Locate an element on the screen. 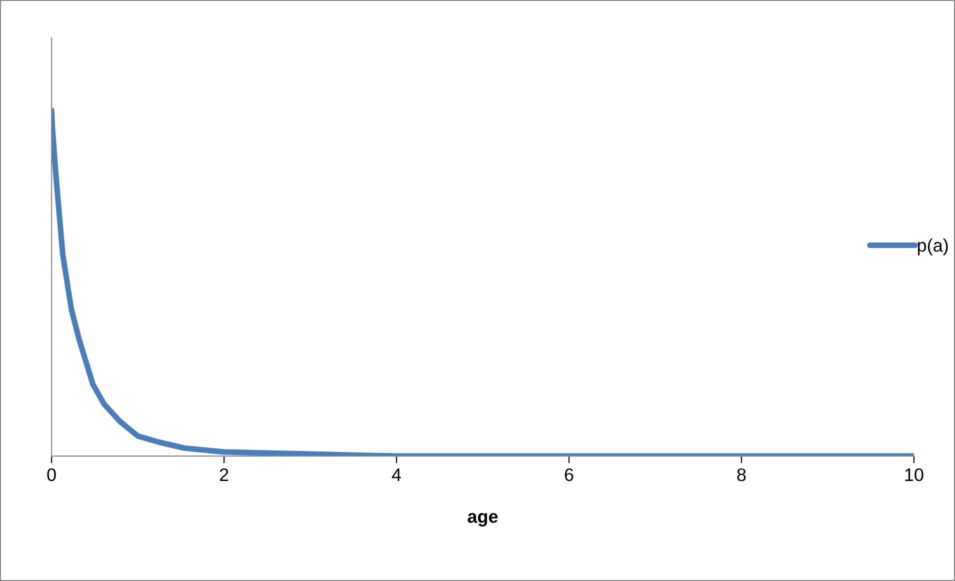 This screenshot has height=581, width=955. x-tick-label: 6 is located at coordinates (569, 475).